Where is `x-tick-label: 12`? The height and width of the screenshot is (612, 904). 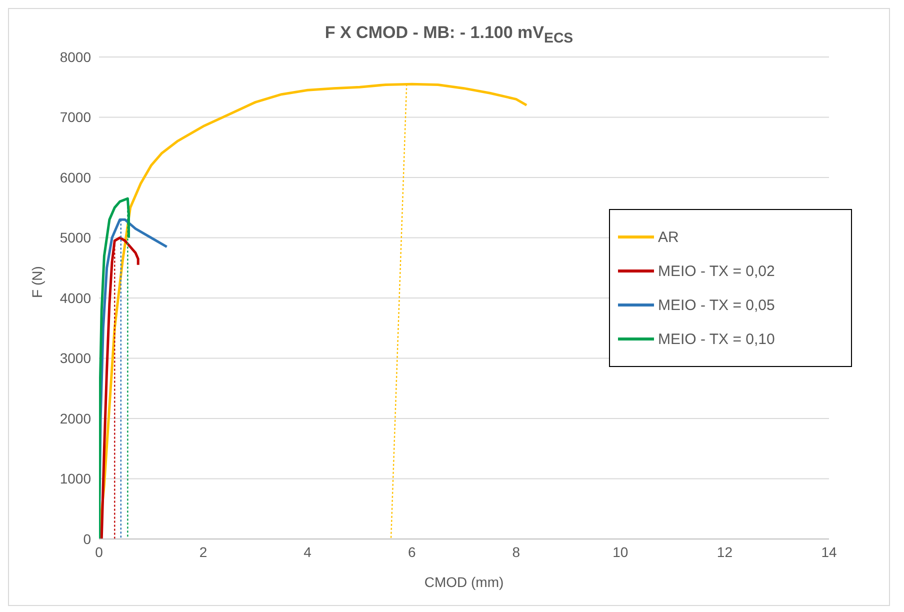 x-tick-label: 12 is located at coordinates (724, 552).